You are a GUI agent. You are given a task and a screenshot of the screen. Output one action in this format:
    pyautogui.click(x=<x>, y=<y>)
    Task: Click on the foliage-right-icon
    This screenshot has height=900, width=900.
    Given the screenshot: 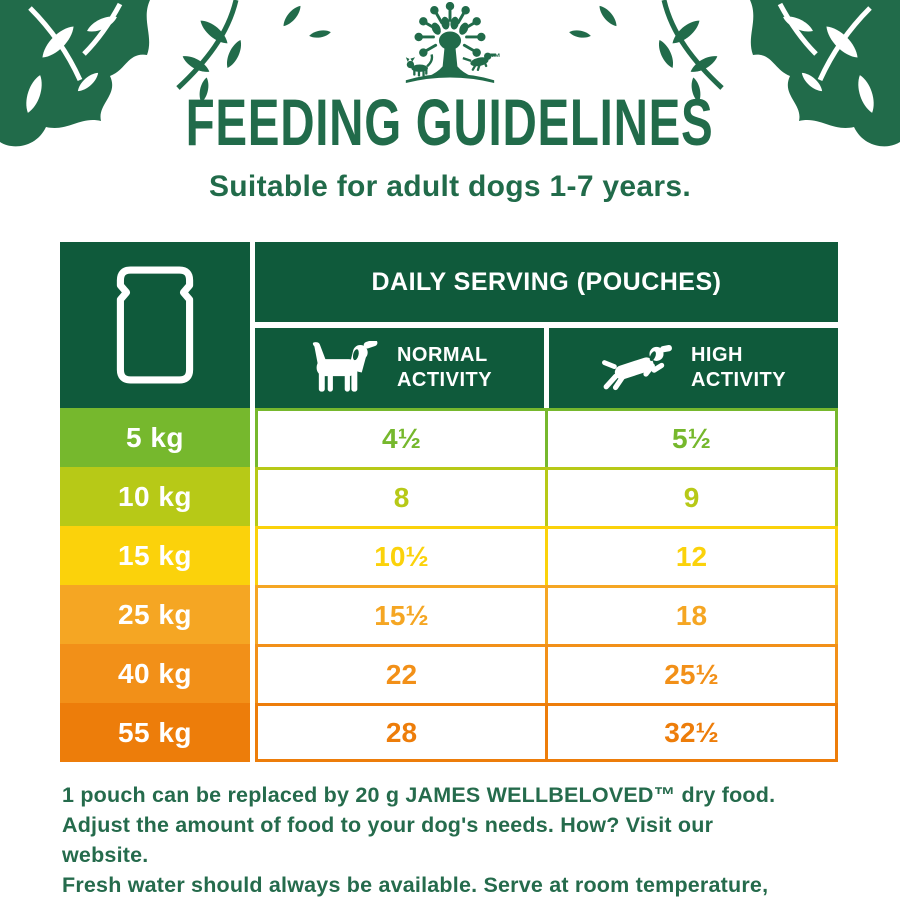 What is the action you would take?
    pyautogui.click(x=734, y=73)
    